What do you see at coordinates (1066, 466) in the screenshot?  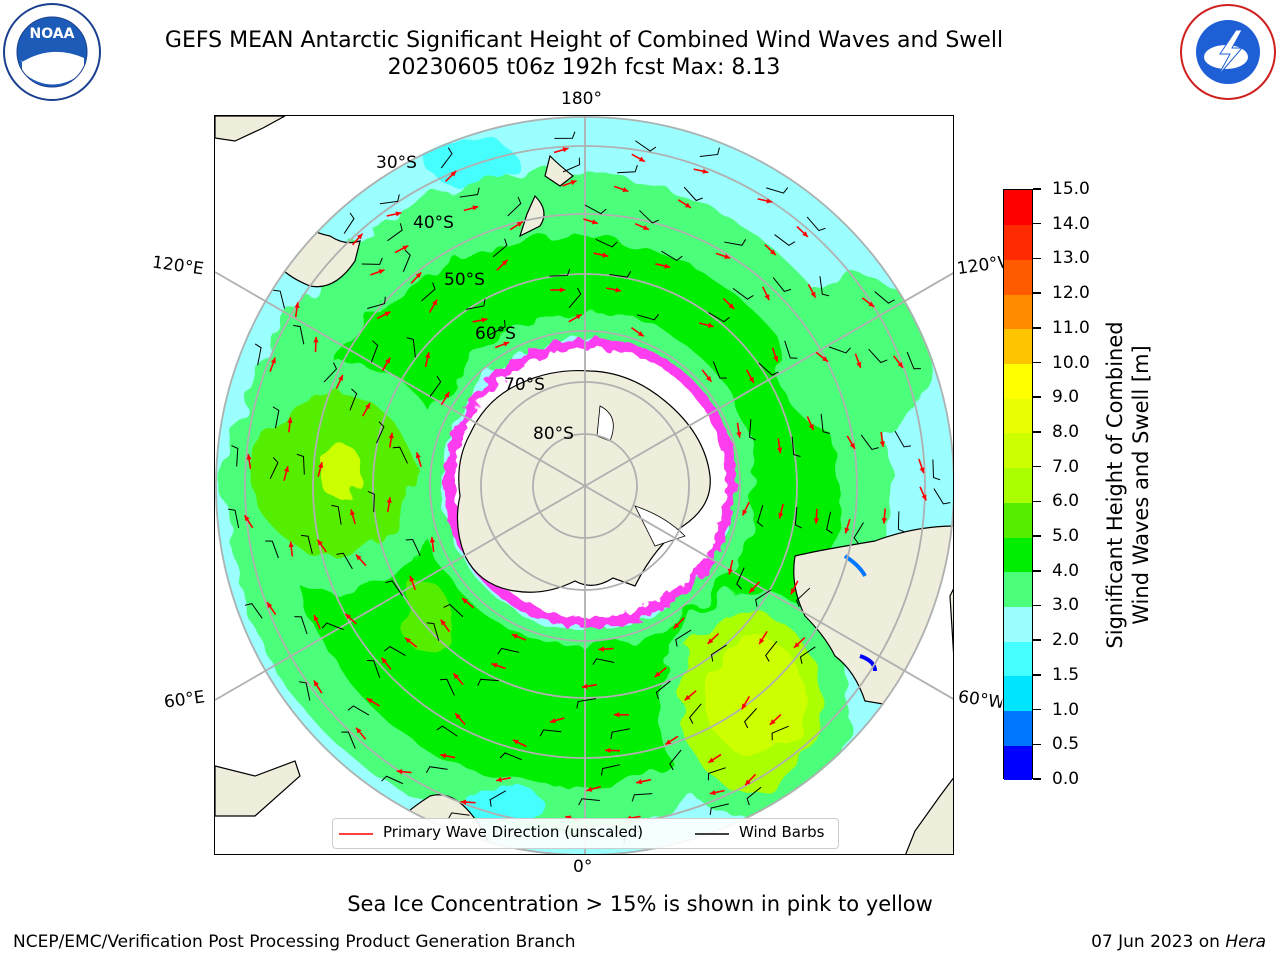 I see `colorbar-tick-label: 7.0` at bounding box center [1066, 466].